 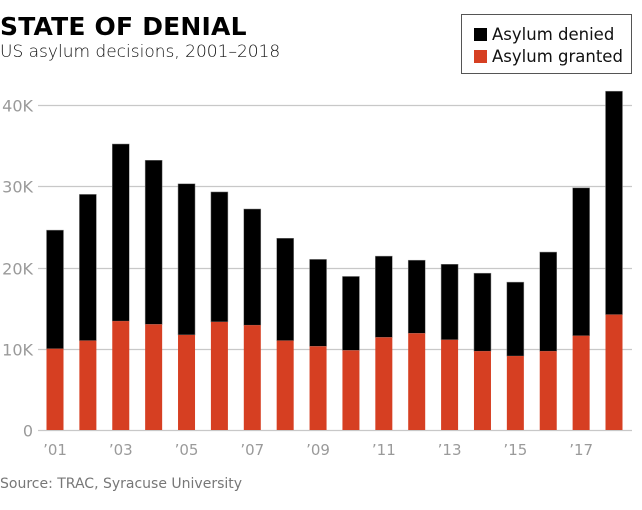 I want to click on bar-granted-2016, so click(x=548, y=390).